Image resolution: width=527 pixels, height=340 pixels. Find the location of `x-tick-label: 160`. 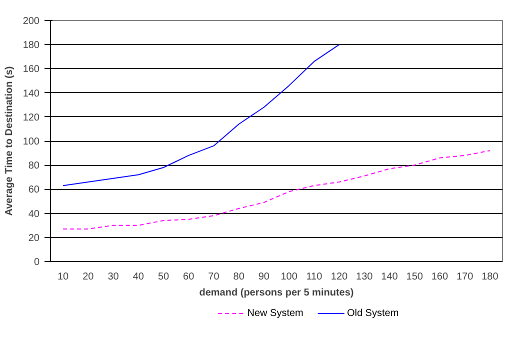

x-tick-label: 160 is located at coordinates (440, 277).